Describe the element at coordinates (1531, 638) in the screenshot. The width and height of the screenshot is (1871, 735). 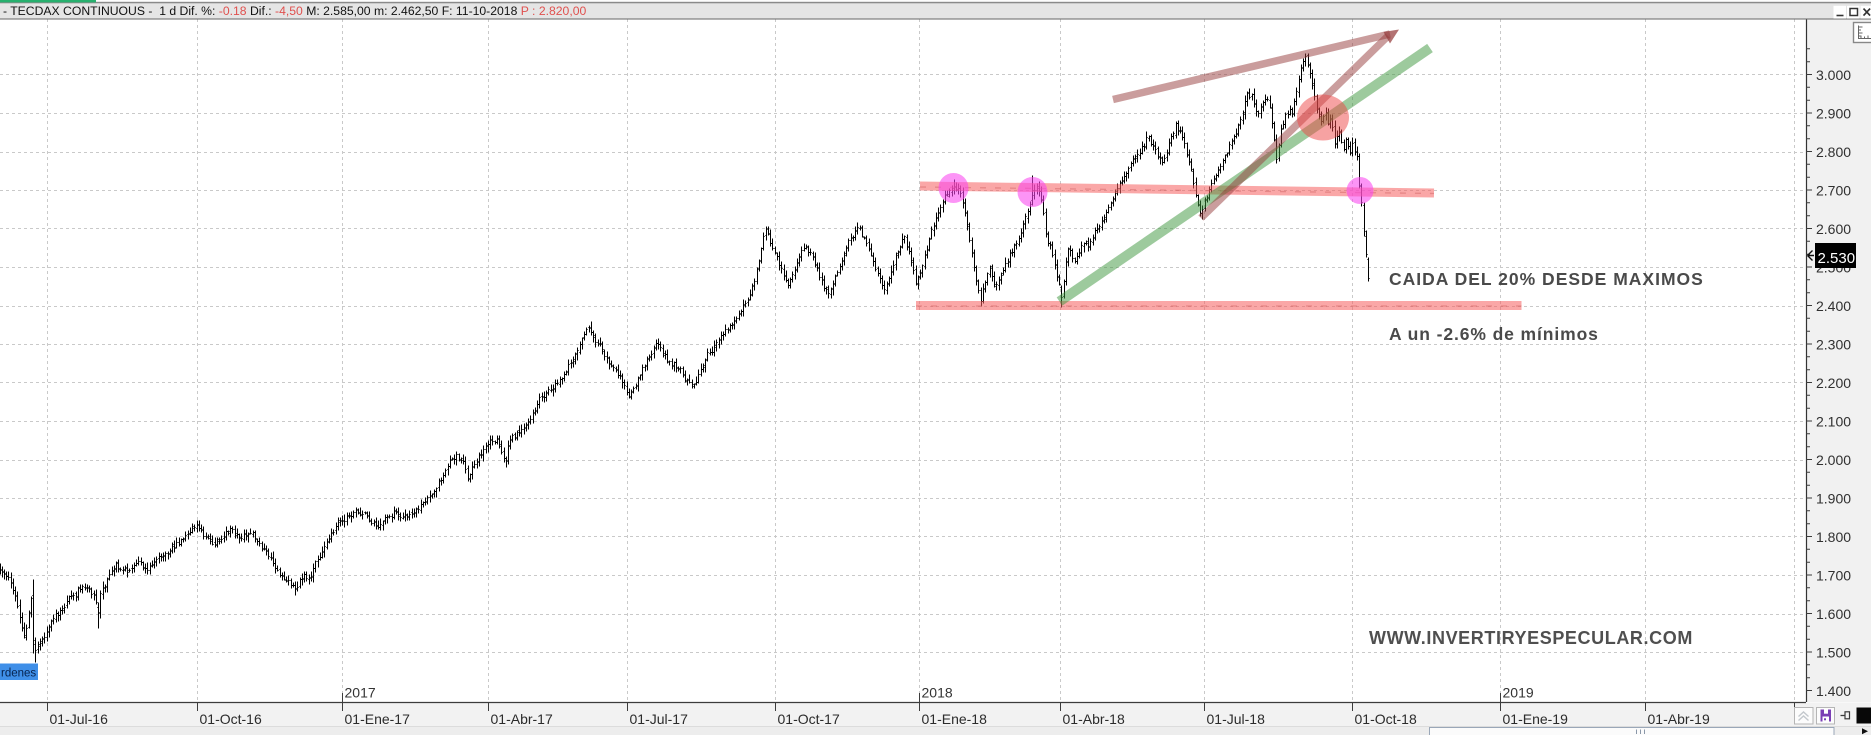
I see `svg-text: WWW.INVERTIRYESPECULAR.COM` at that location.